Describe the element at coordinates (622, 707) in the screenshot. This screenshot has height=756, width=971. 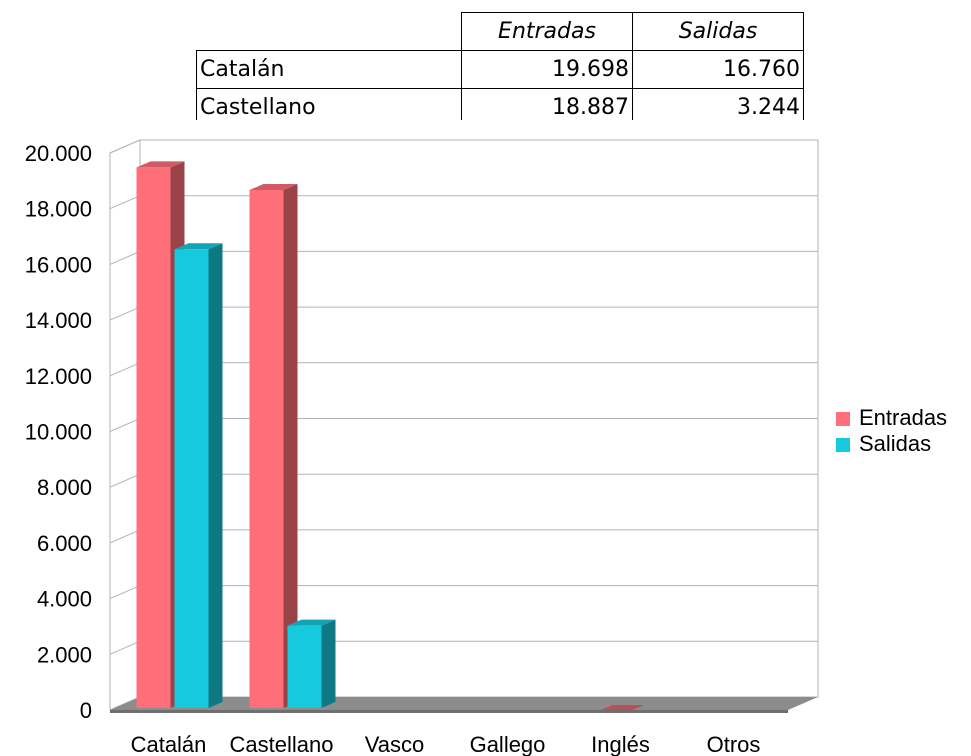
I see `bar-zero-marker` at that location.